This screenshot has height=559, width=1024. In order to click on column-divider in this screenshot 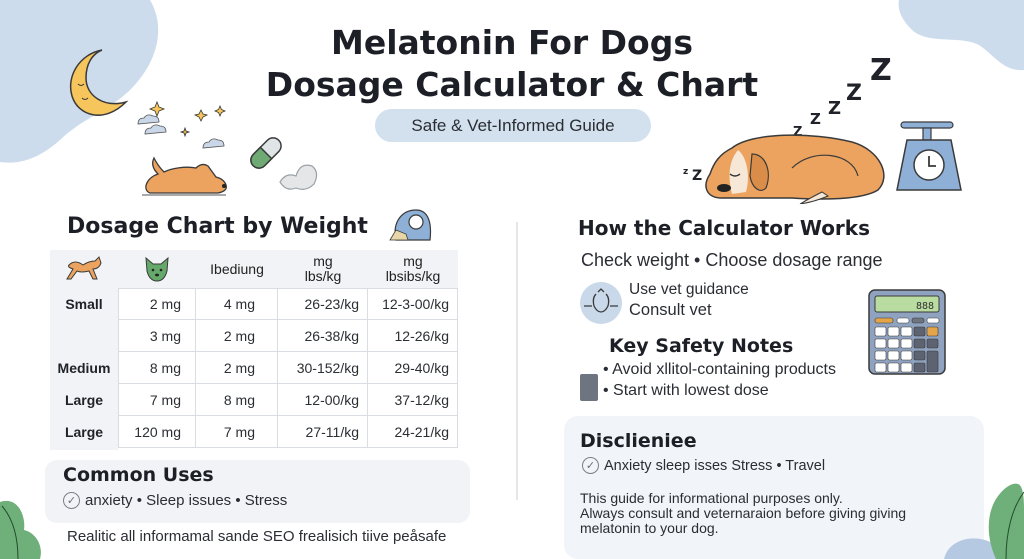, I will do `click(517, 361)`.